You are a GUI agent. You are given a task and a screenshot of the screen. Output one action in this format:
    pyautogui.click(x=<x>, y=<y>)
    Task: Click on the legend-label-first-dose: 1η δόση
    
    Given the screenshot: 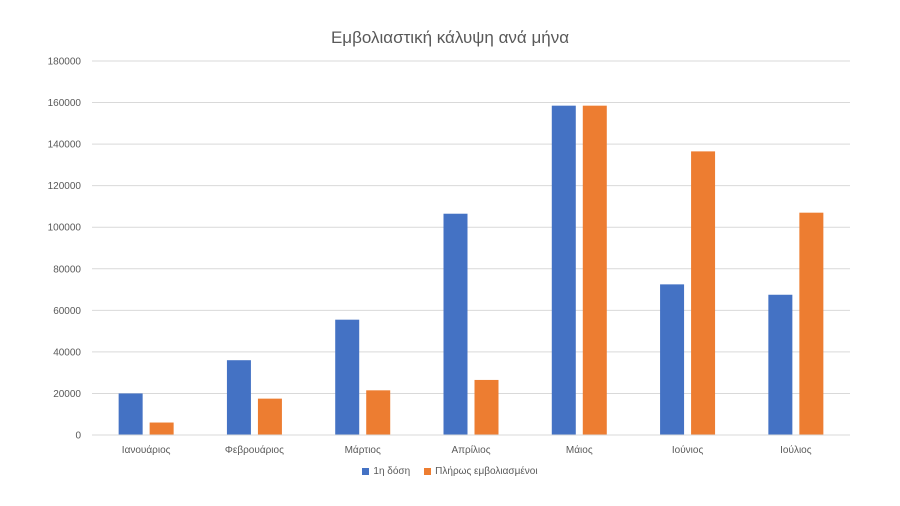 What is the action you would take?
    pyautogui.click(x=392, y=471)
    